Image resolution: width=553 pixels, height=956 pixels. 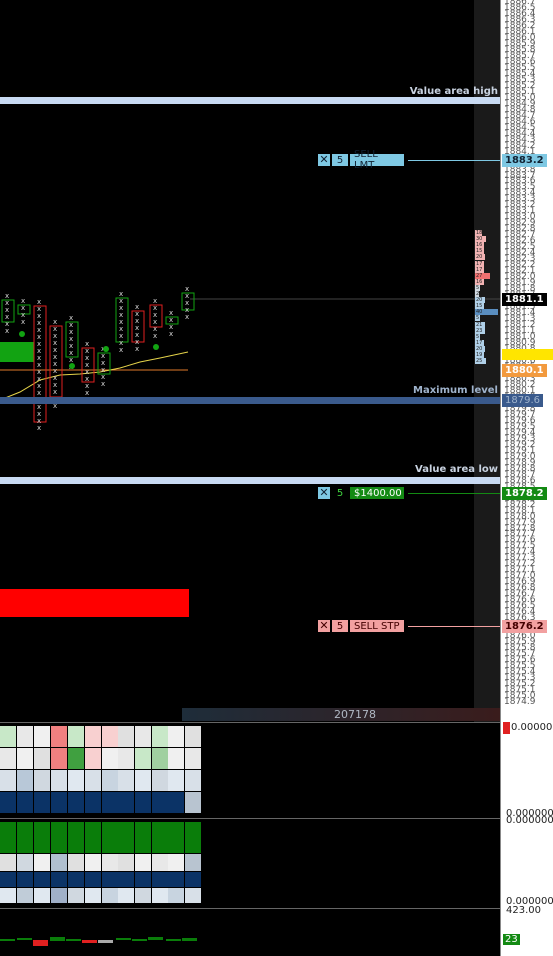 What do you see at coordinates (340, 493) in the screenshot?
I see `profit-target-qty: 5` at bounding box center [340, 493].